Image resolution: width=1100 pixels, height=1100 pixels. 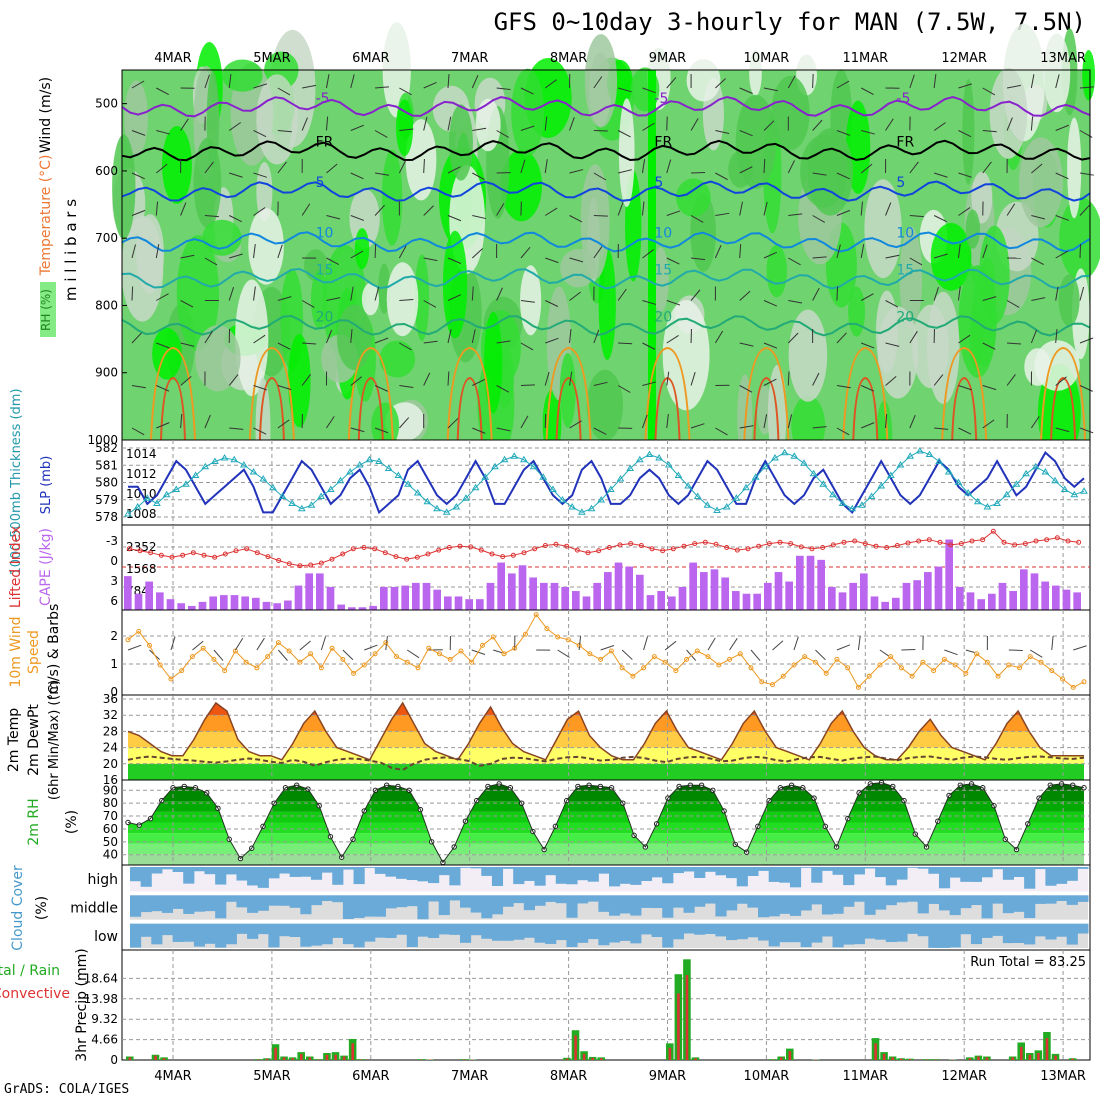 I want to click on contour-label: FR, so click(x=663, y=143).